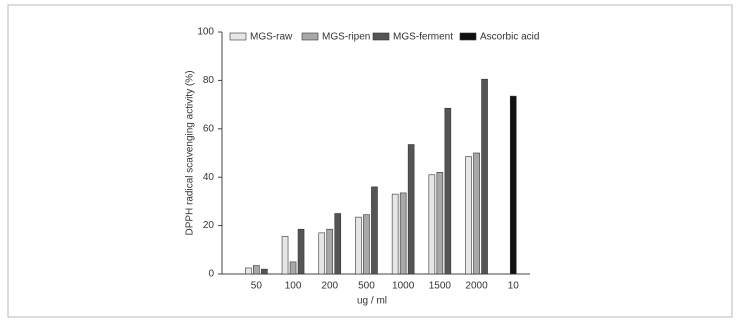 This screenshot has width=741, height=322. What do you see at coordinates (271, 37) in the screenshot?
I see `legend-label: MGS-raw` at bounding box center [271, 37].